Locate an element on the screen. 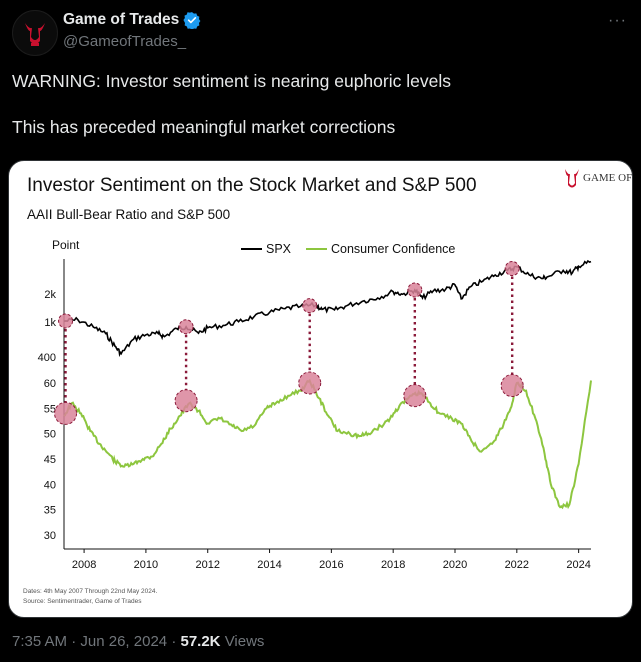 The image size is (641, 662). x-tick-label: 2018 is located at coordinates (393, 565).